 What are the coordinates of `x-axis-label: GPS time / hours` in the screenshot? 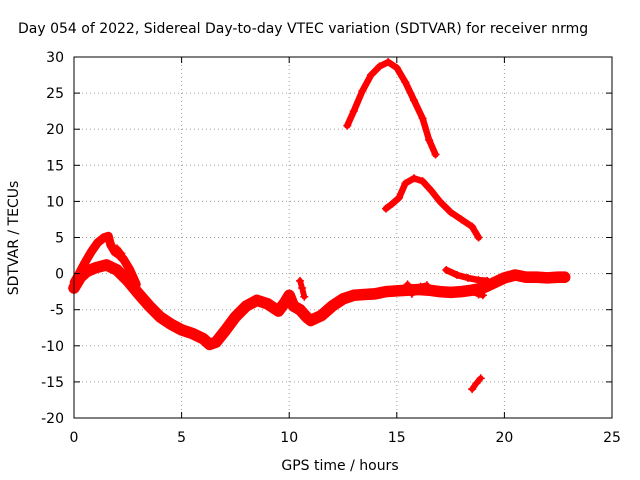 It's located at (339, 466).